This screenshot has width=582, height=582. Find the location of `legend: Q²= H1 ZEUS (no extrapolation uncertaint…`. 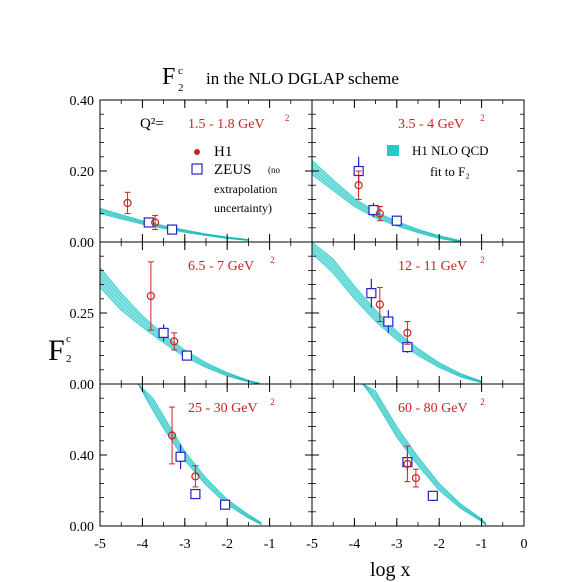

legend: Q²= H1 ZEUS (no extrapolation uncertaint… is located at coordinates (314, 165).